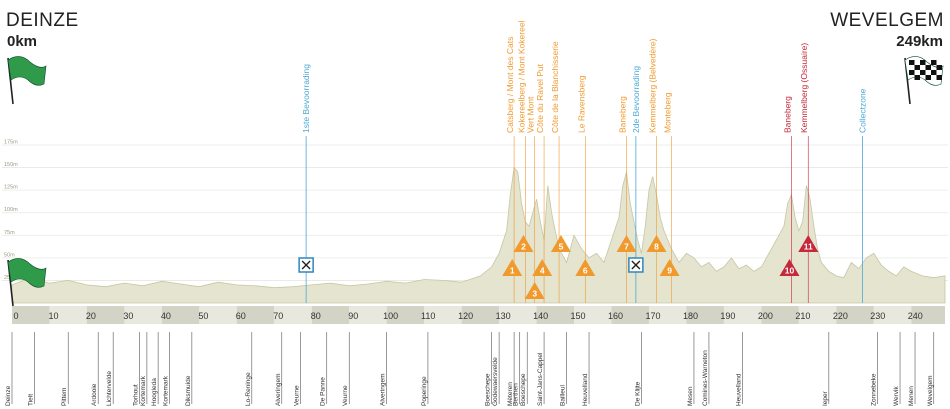 This screenshot has height=409, width=950. I want to click on climb-label: Kokereelberg / Mont Kokereel, so click(521, 76).